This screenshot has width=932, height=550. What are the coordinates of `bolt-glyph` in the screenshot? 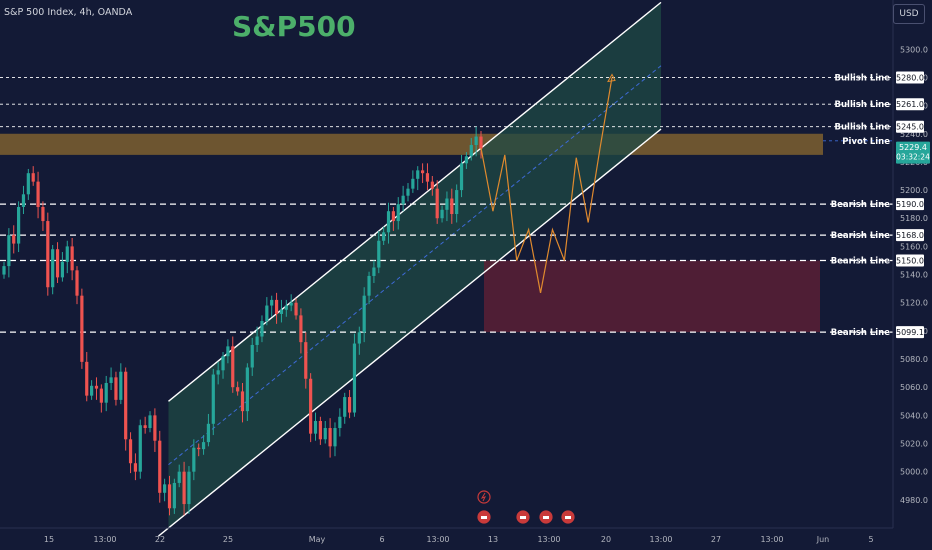 It's located at (483, 497).